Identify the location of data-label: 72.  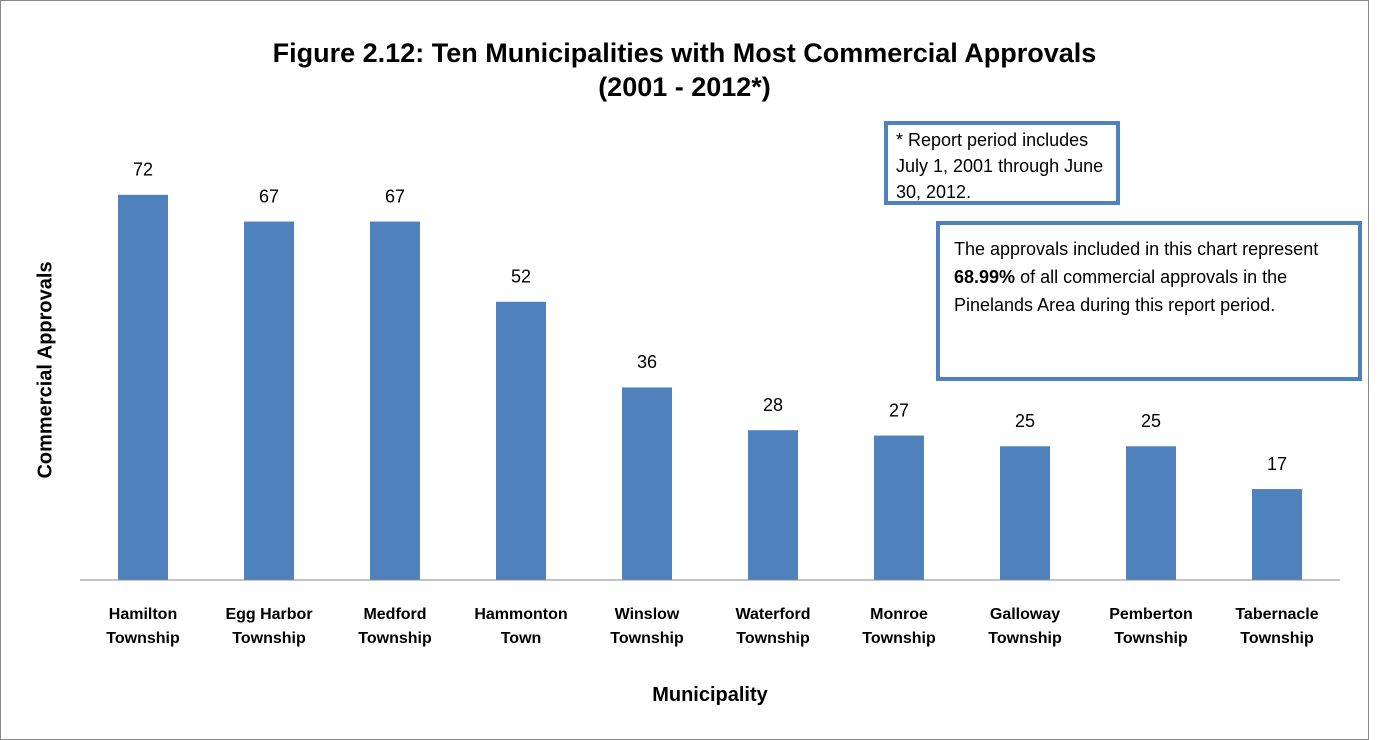
(143, 170).